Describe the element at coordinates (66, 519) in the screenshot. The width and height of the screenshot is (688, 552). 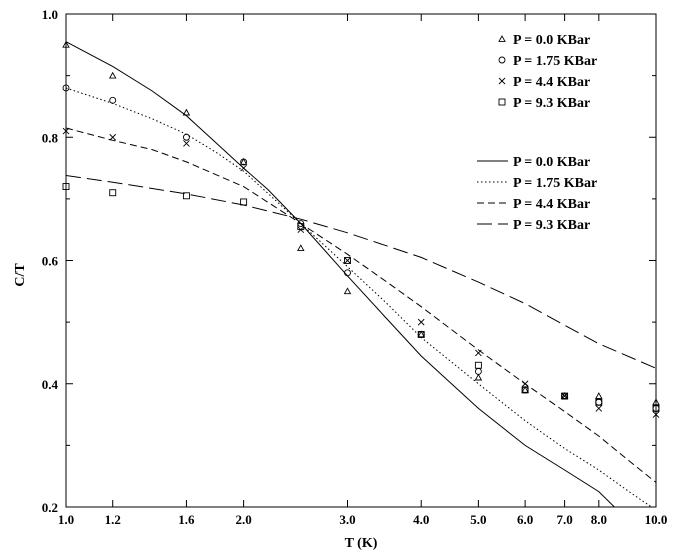
I see `x-tick-label: 1.0` at that location.